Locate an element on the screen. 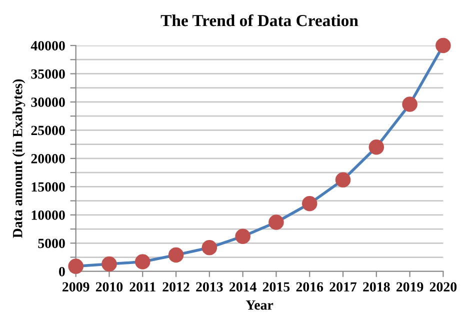 The height and width of the screenshot is (325, 474). y-tick-label: 5000 is located at coordinates (51, 243).